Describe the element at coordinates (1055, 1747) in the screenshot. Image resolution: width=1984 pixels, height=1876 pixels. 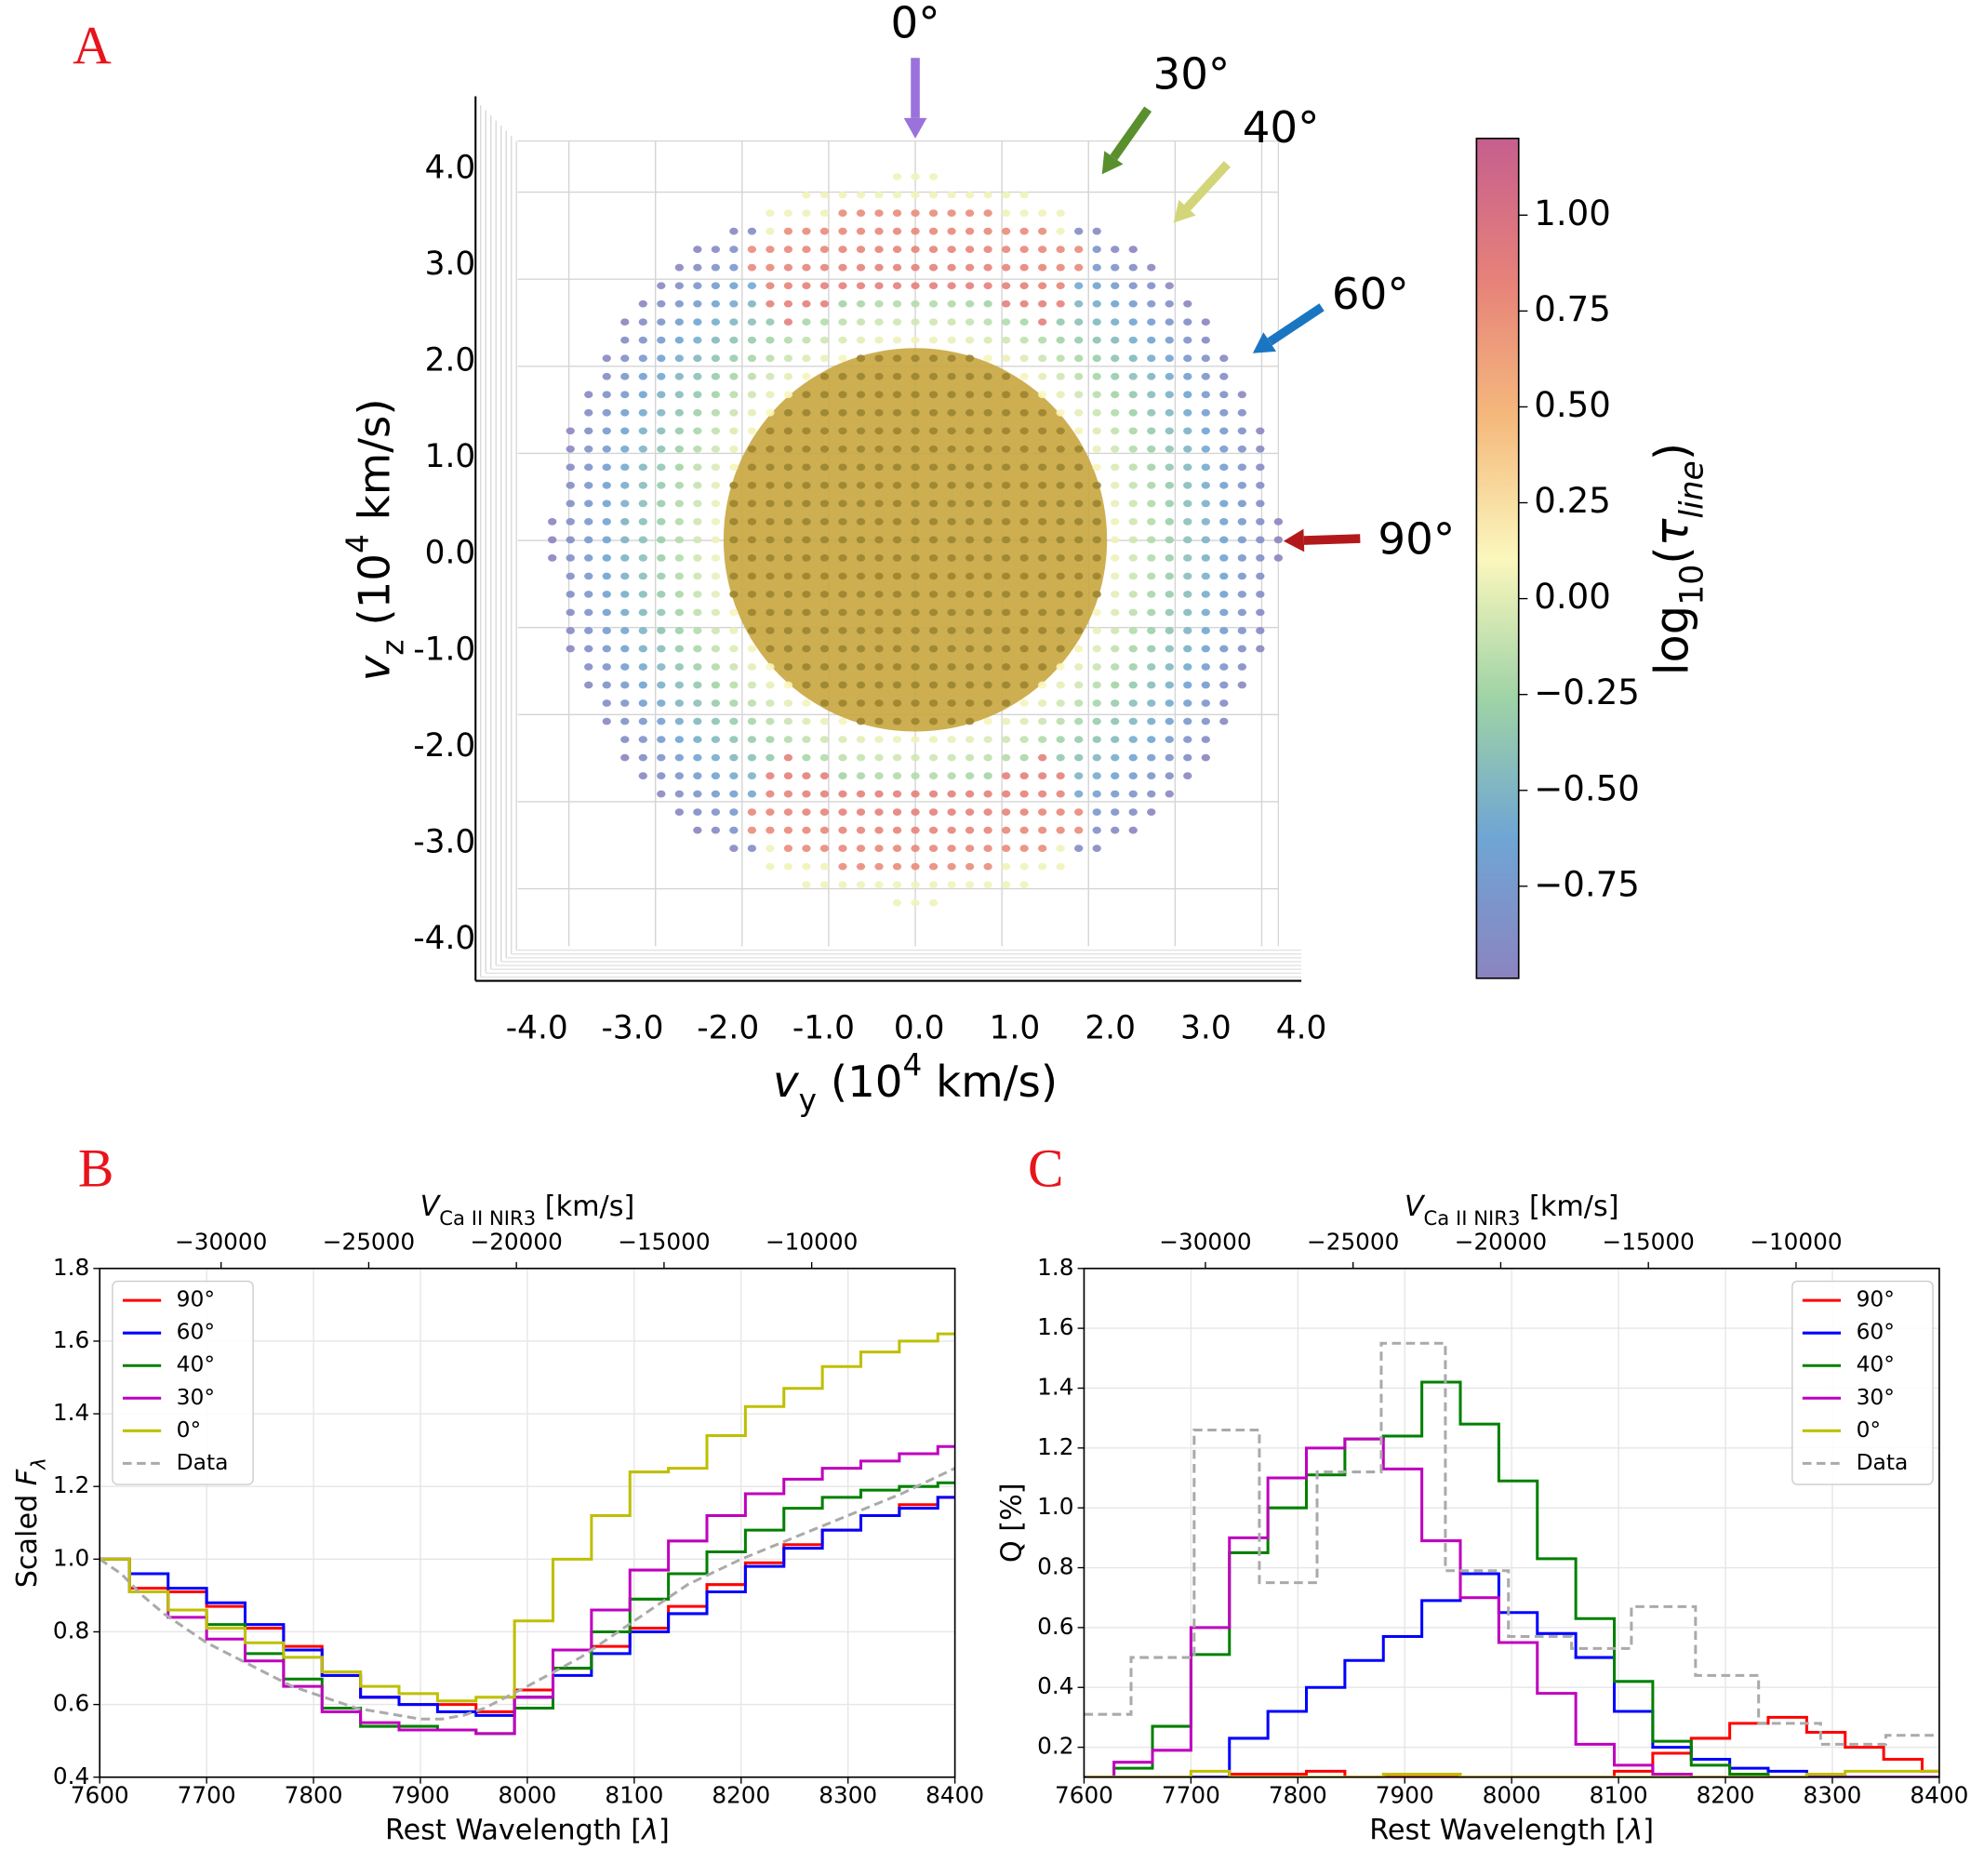
I see `y-tick-label: 0.2` at that location.